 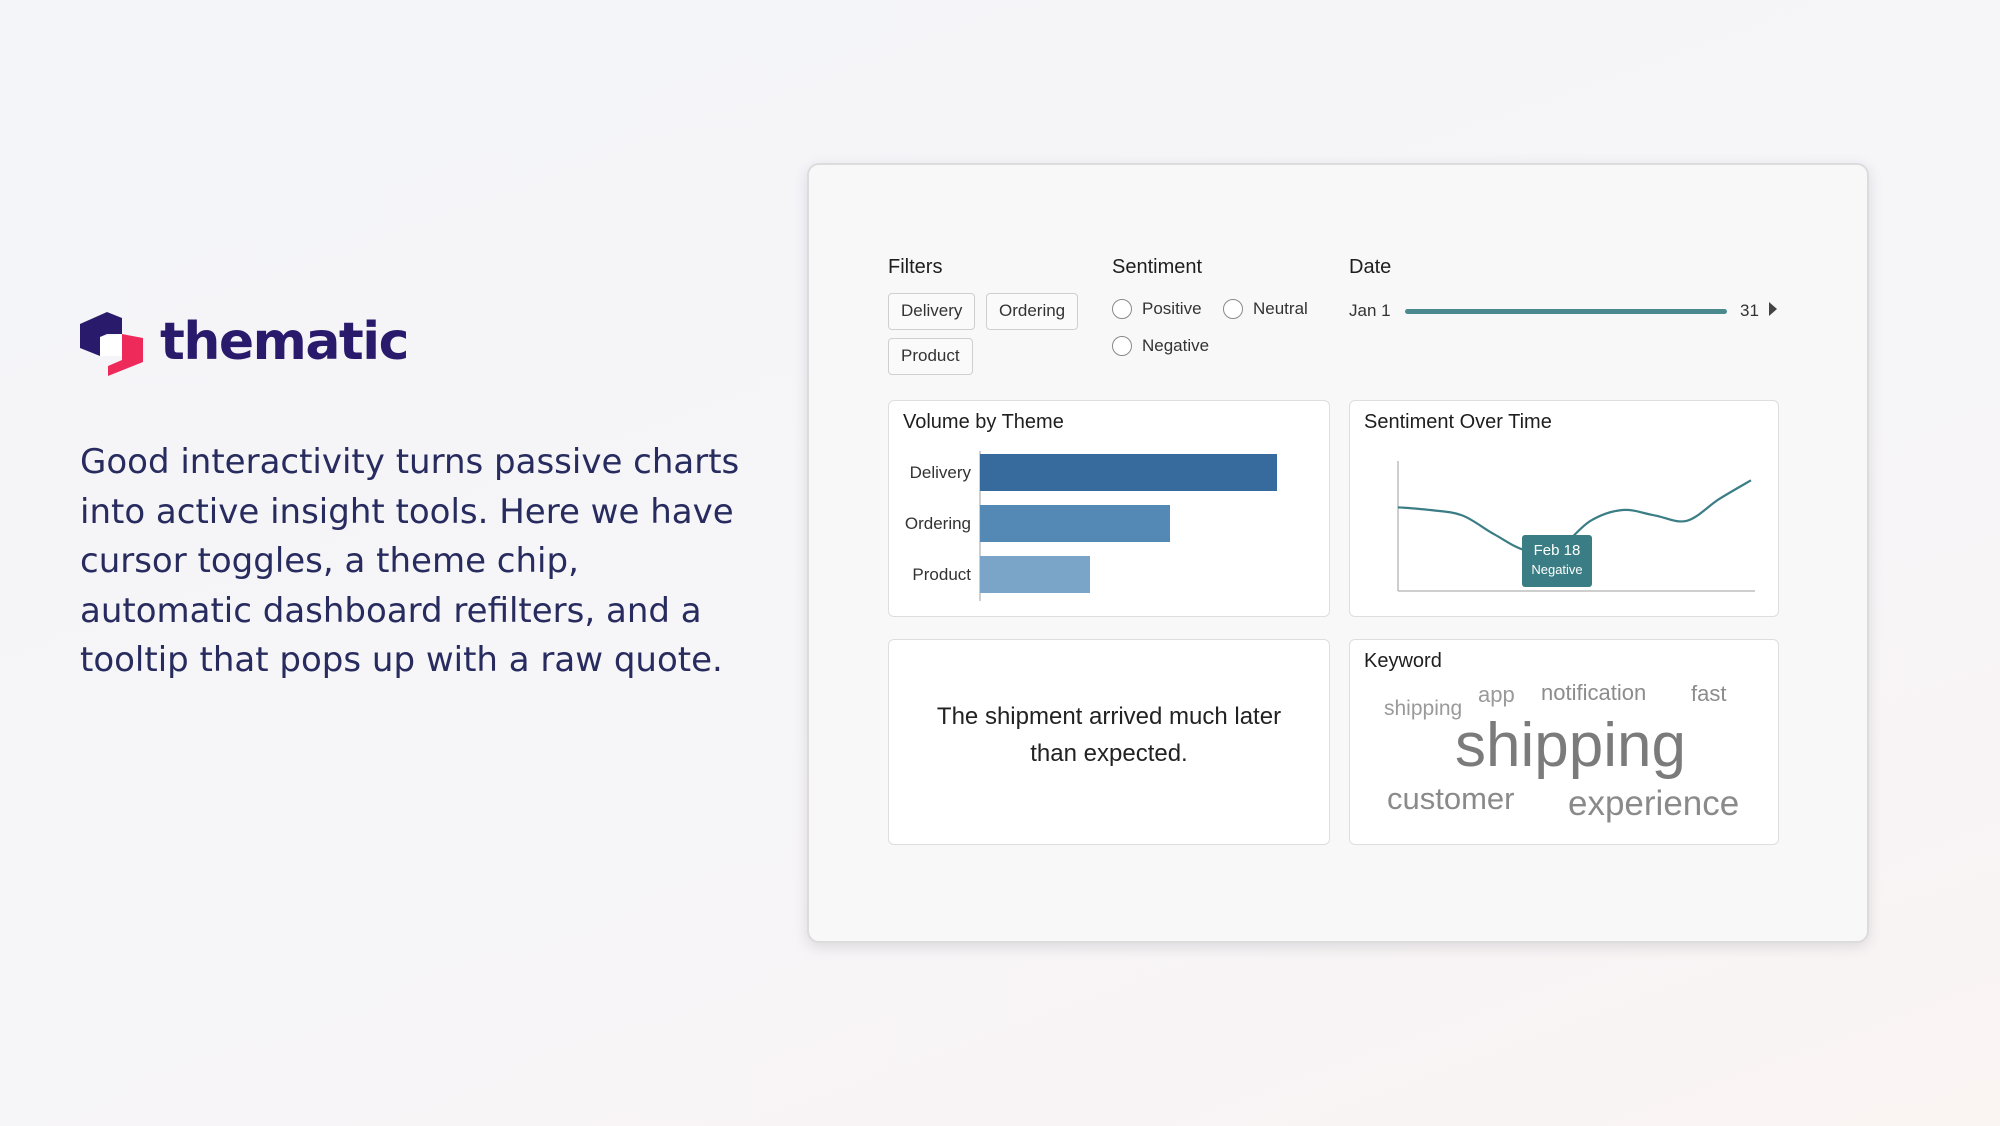 I want to click on sentiment-over-time-panel: Sentiment Over Time Feb 18 Negative, so click(x=1564, y=508).